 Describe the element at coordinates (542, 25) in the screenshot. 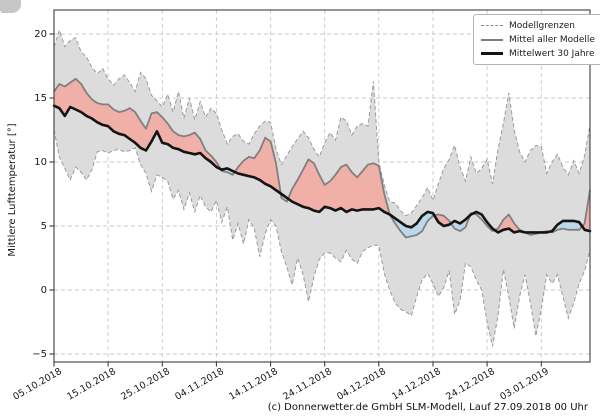

I see `legend-label: Modellgrenzen` at that location.